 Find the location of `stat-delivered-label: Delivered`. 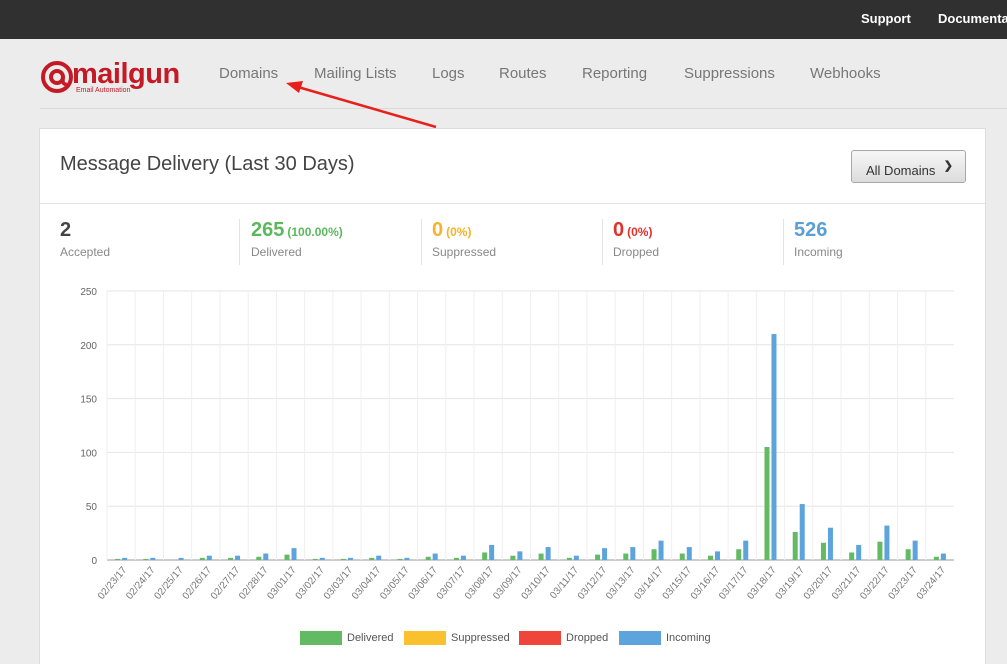

stat-delivered-label: Delivered is located at coordinates (276, 252).